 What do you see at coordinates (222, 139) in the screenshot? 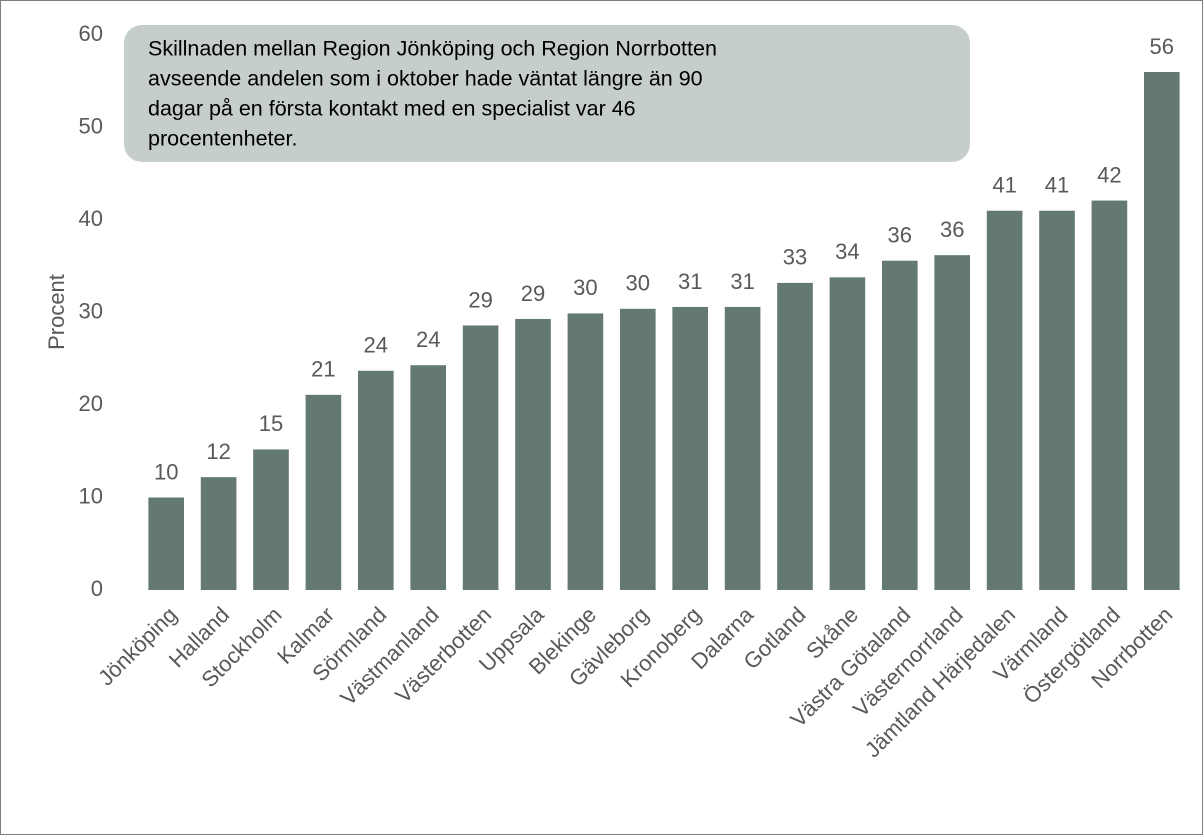
I see `annotation-text: procentenheter.` at bounding box center [222, 139].